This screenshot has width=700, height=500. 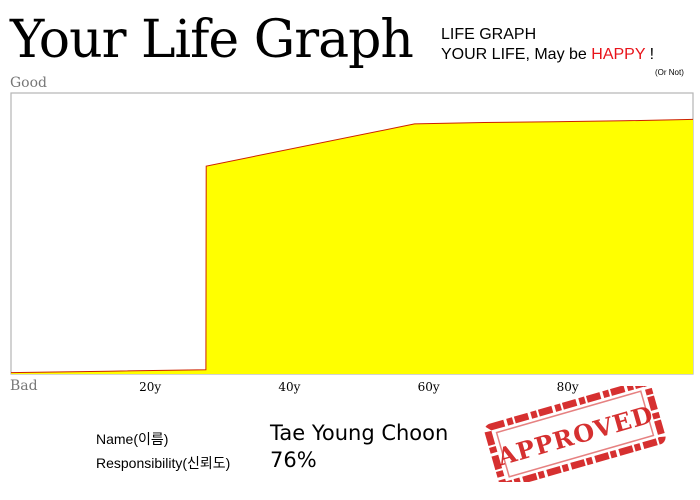 I want to click on tagline-prefix: YOUR LIFE, May be, so click(x=516, y=54).